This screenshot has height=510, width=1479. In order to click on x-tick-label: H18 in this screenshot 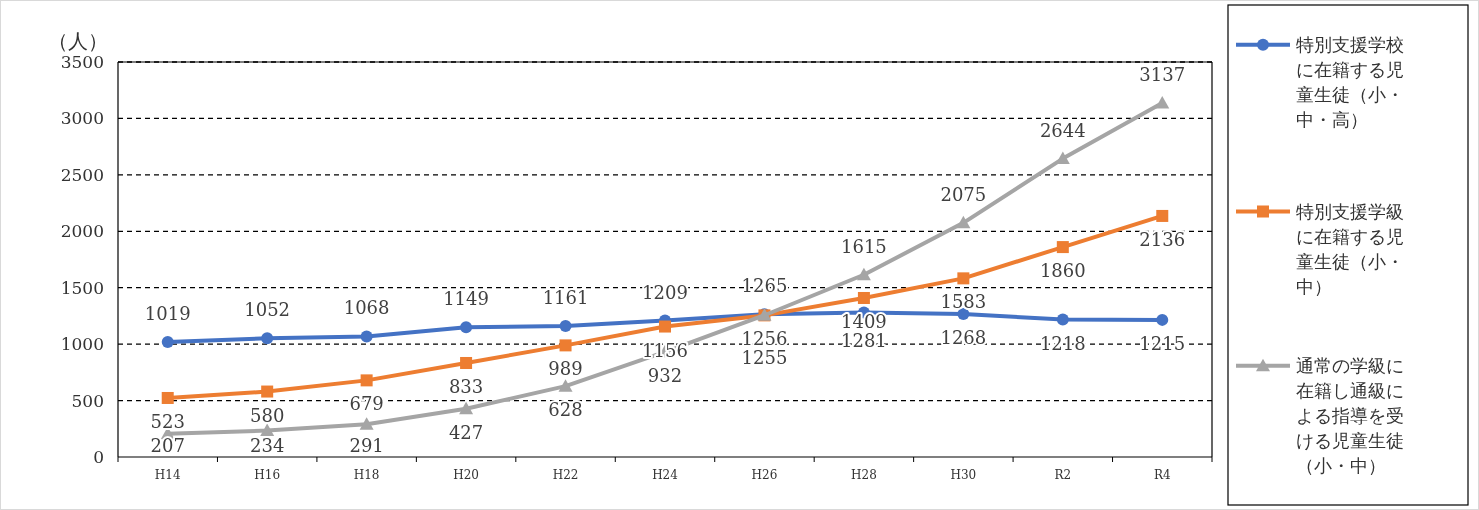, I will do `click(366, 475)`.